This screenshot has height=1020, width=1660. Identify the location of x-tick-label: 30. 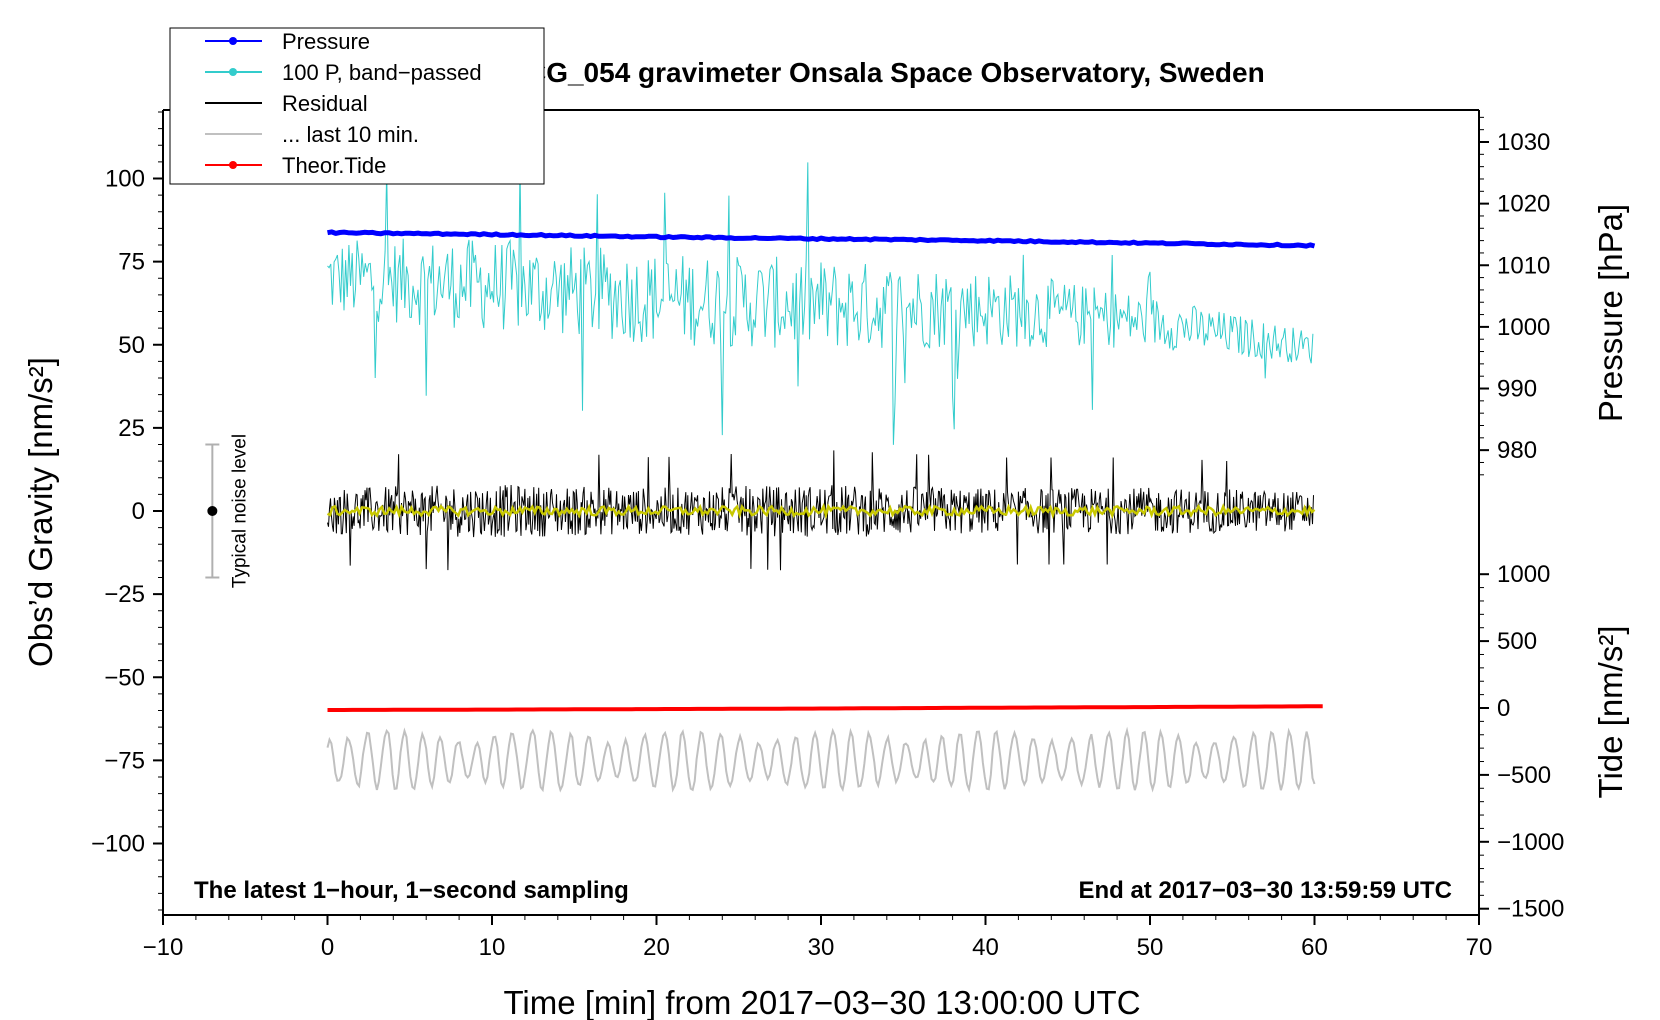
(821, 947).